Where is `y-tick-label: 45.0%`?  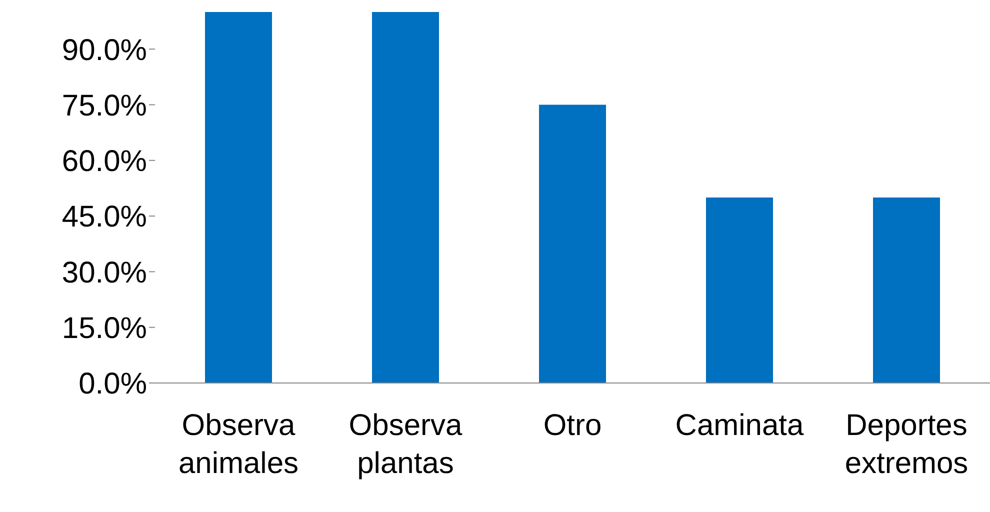 y-tick-label: 45.0% is located at coordinates (104, 217).